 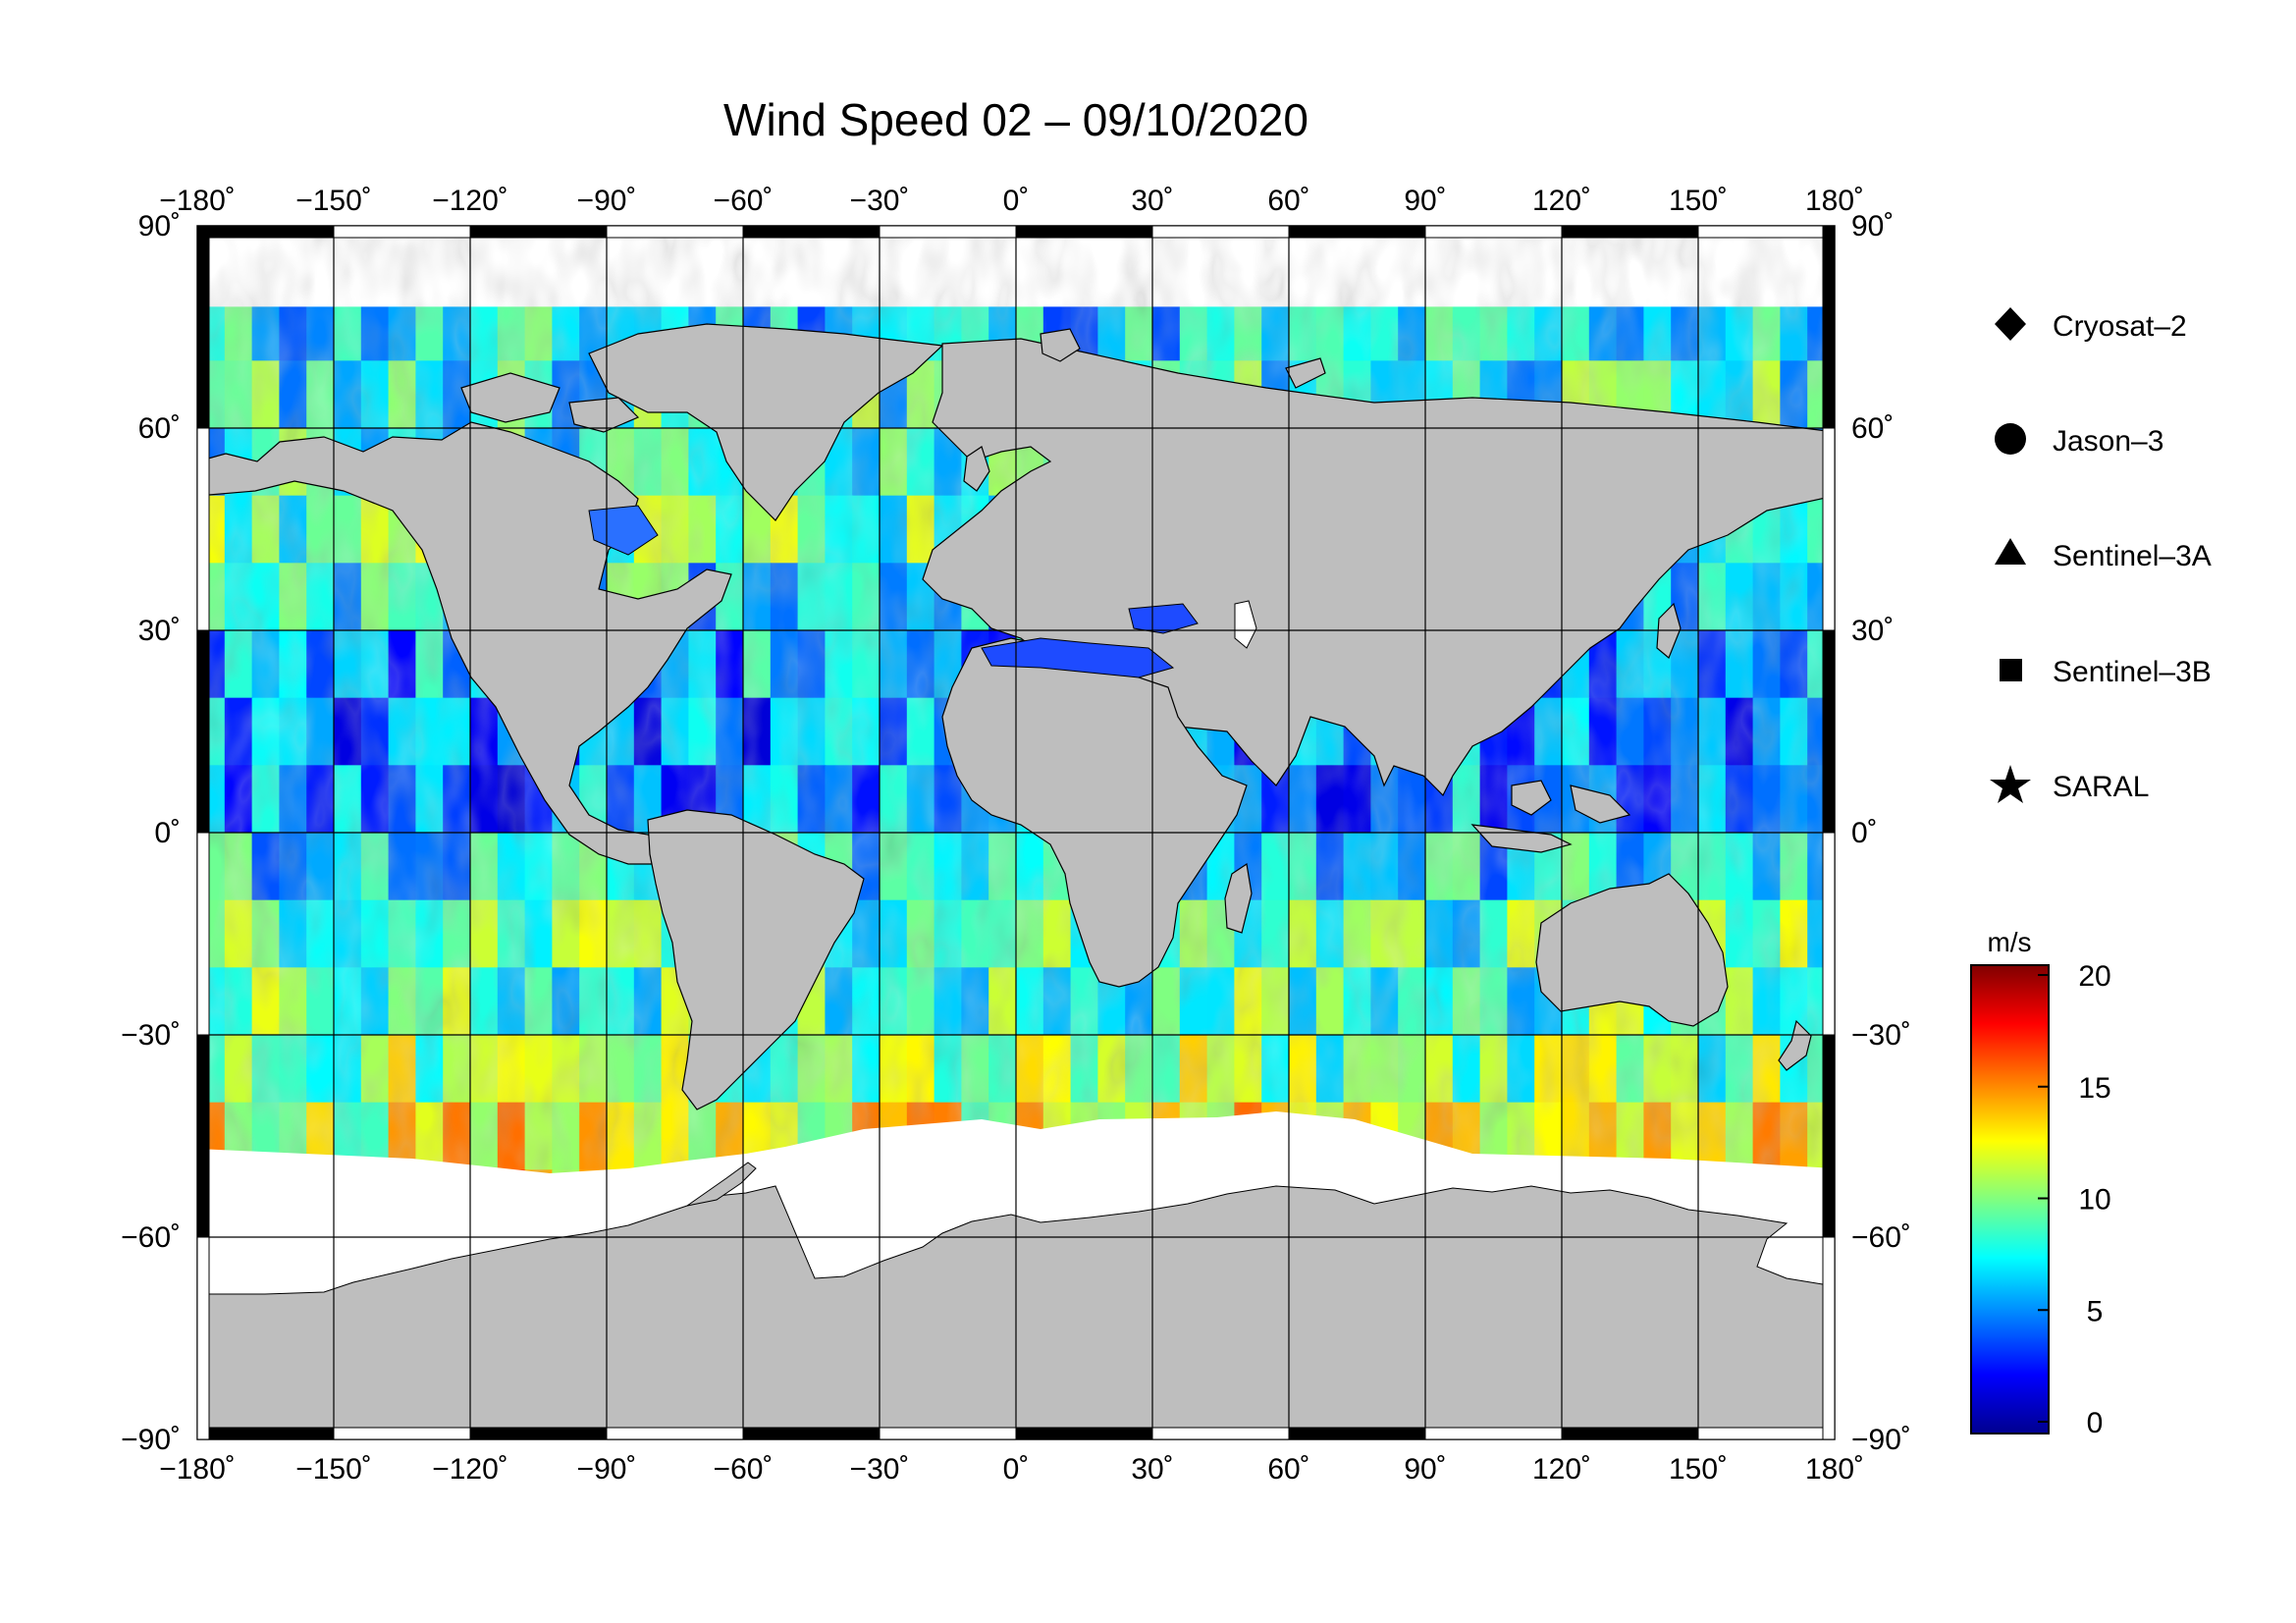 I want to click on lat-tick-label-left: 30˚, so click(x=159, y=631).